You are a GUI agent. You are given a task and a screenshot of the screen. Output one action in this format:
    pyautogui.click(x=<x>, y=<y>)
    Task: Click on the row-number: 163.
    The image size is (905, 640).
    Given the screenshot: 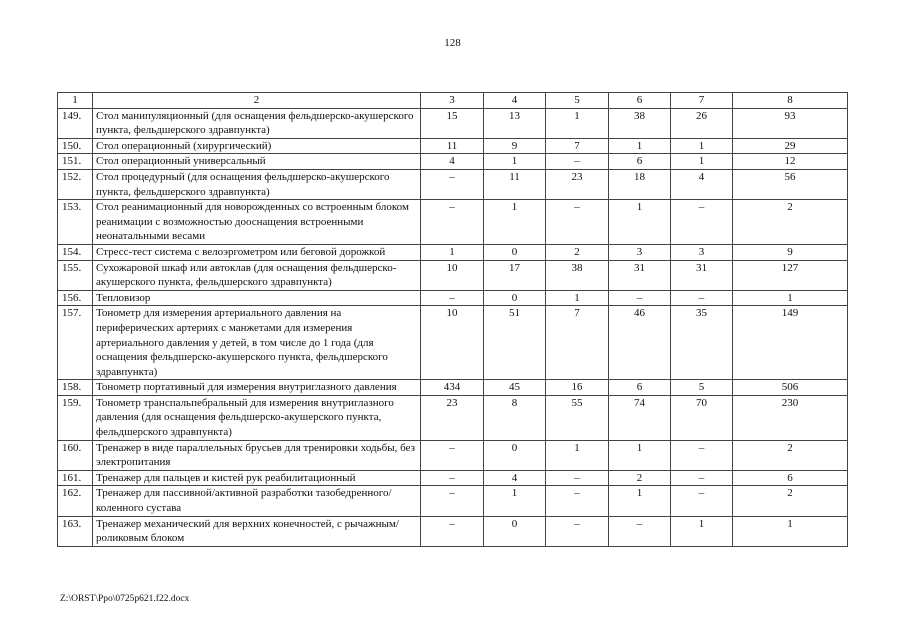 What is the action you would take?
    pyautogui.click(x=75, y=531)
    